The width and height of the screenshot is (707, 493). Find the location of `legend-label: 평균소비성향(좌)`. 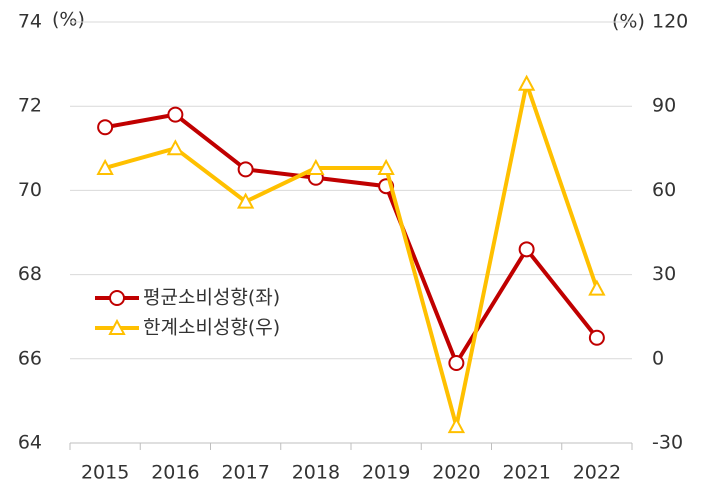

legend-label: 평균소비성향(좌) is located at coordinates (211, 298).